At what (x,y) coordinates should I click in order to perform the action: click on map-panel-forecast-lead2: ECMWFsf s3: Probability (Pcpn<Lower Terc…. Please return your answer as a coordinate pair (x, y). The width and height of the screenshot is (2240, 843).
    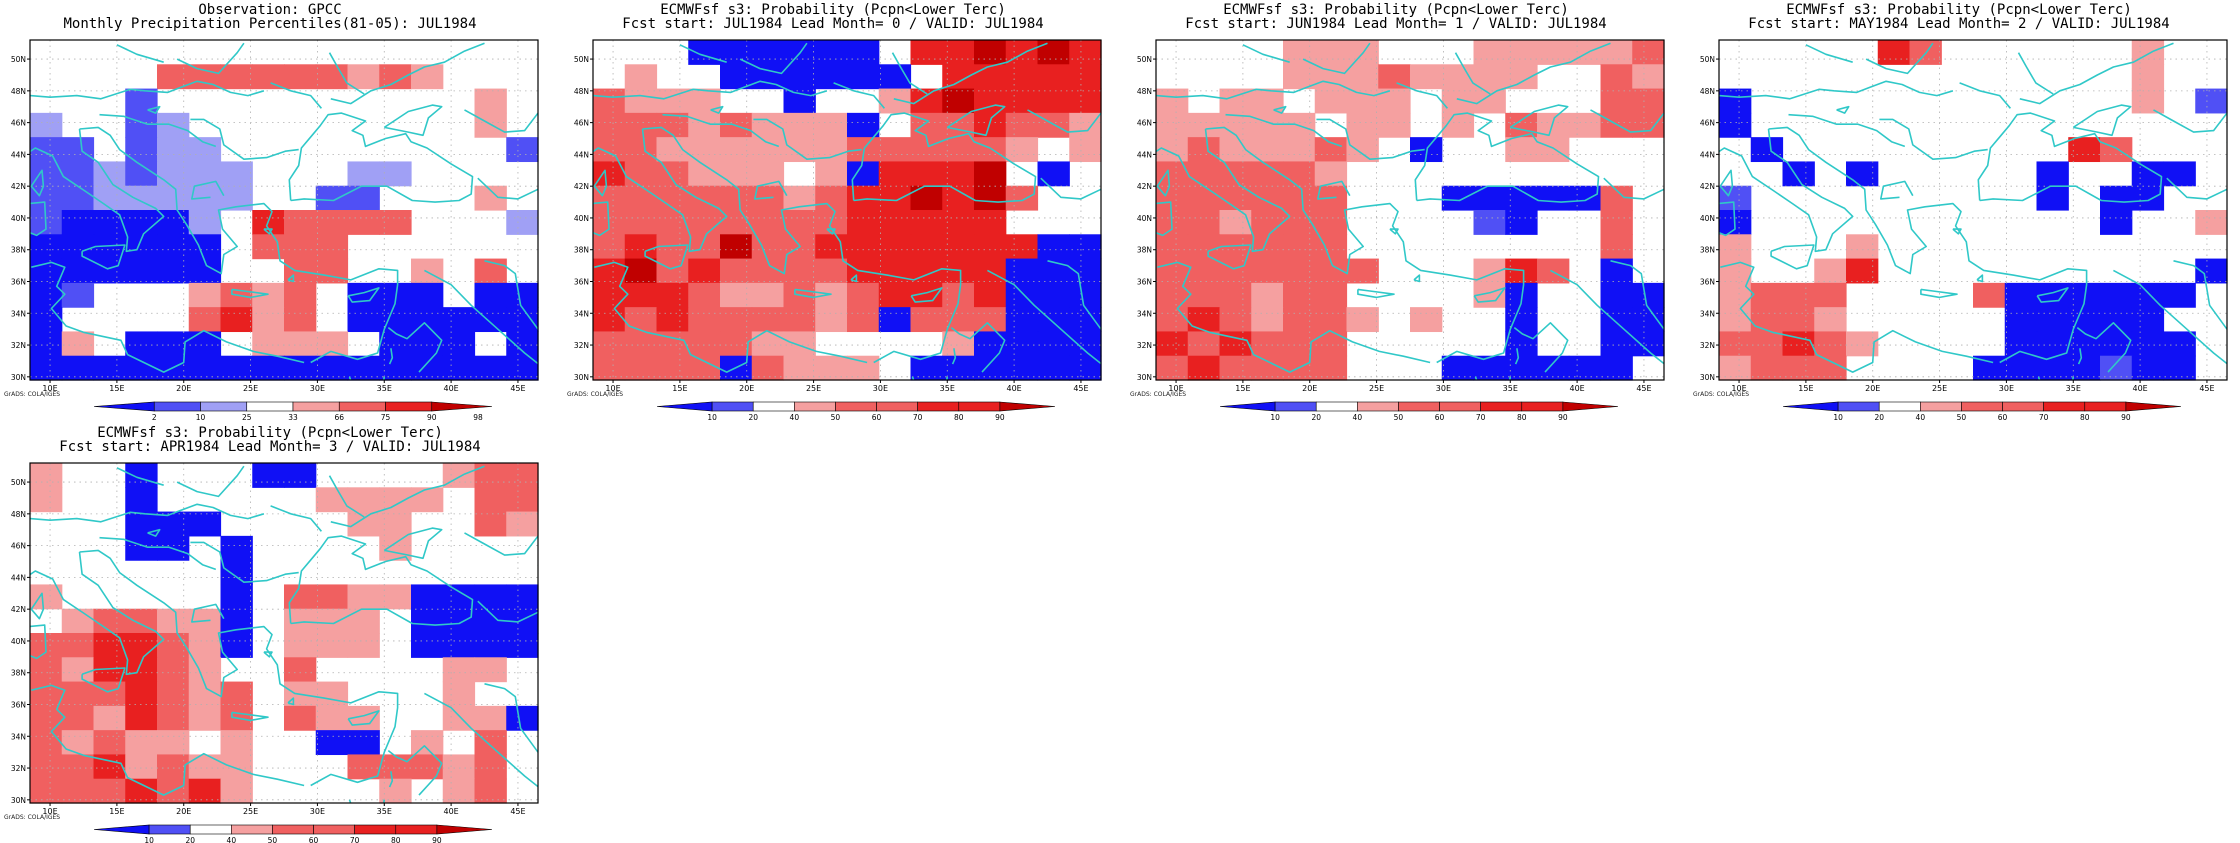
    Looking at the image, I should click on (1959, 210).